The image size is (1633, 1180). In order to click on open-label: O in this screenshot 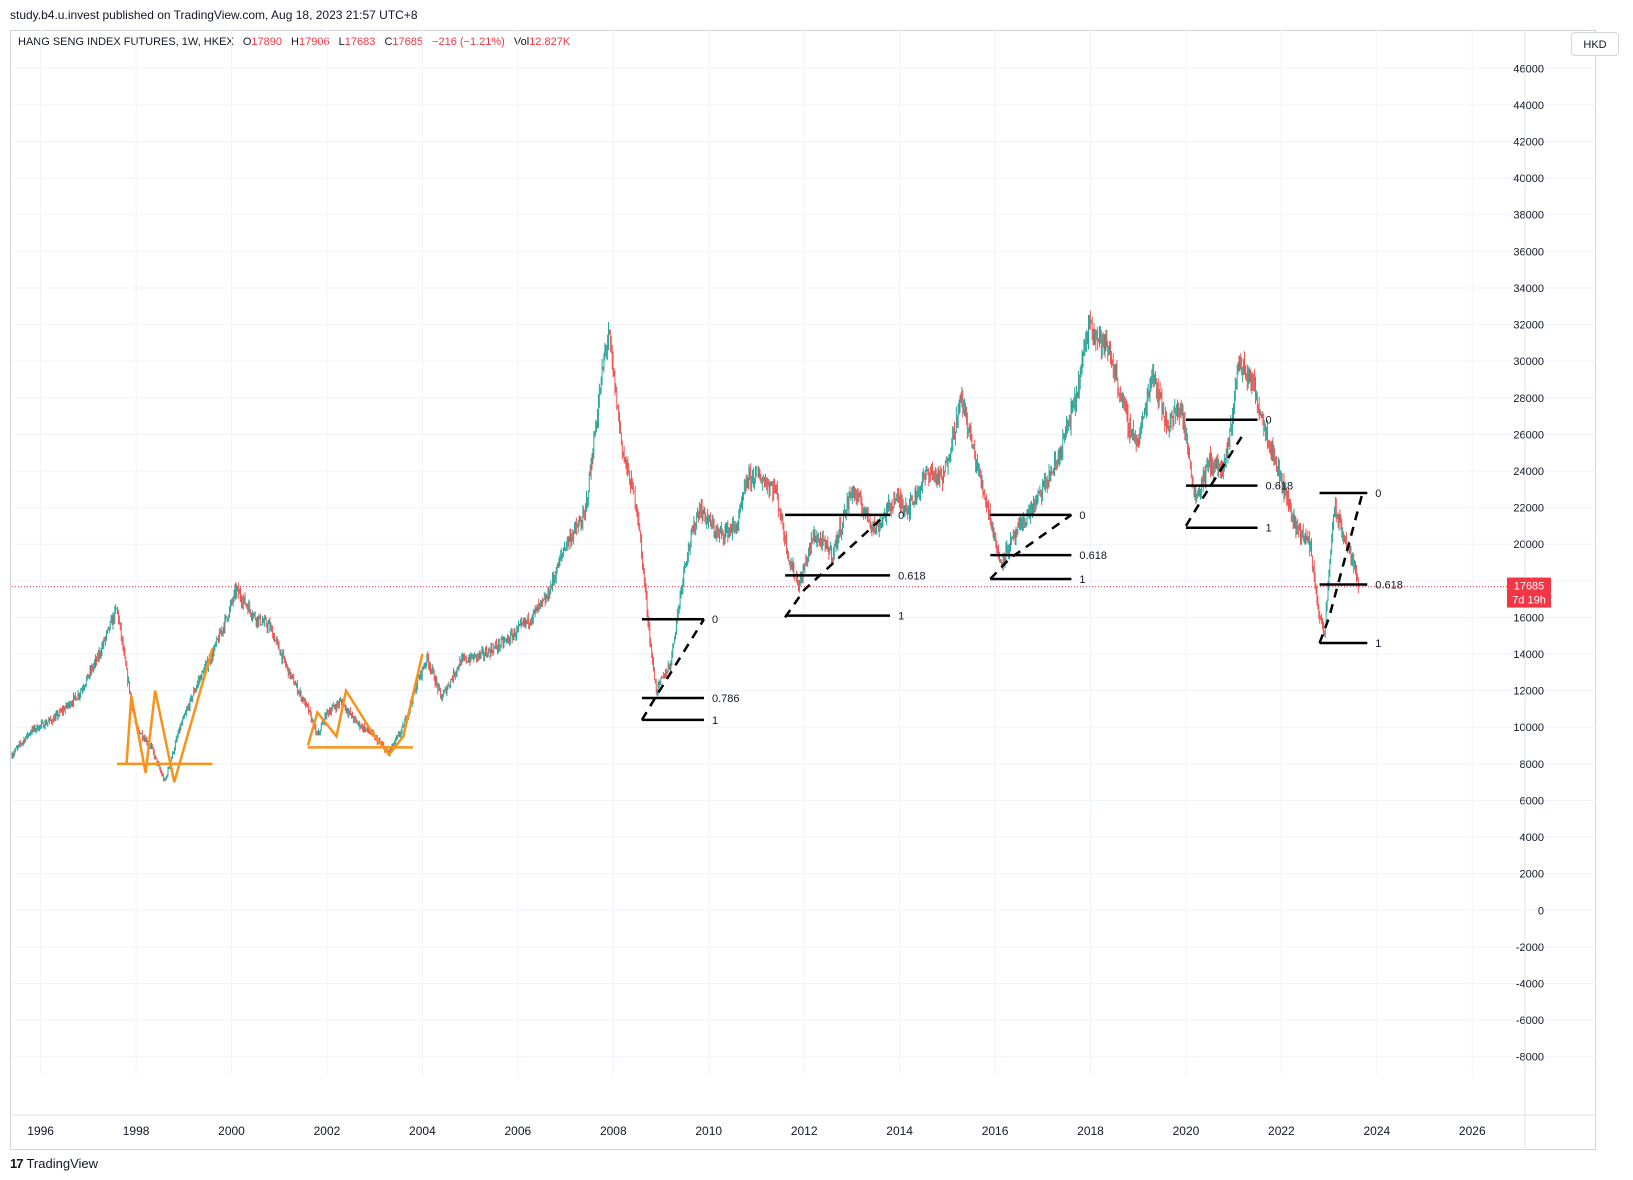, I will do `click(247, 42)`.